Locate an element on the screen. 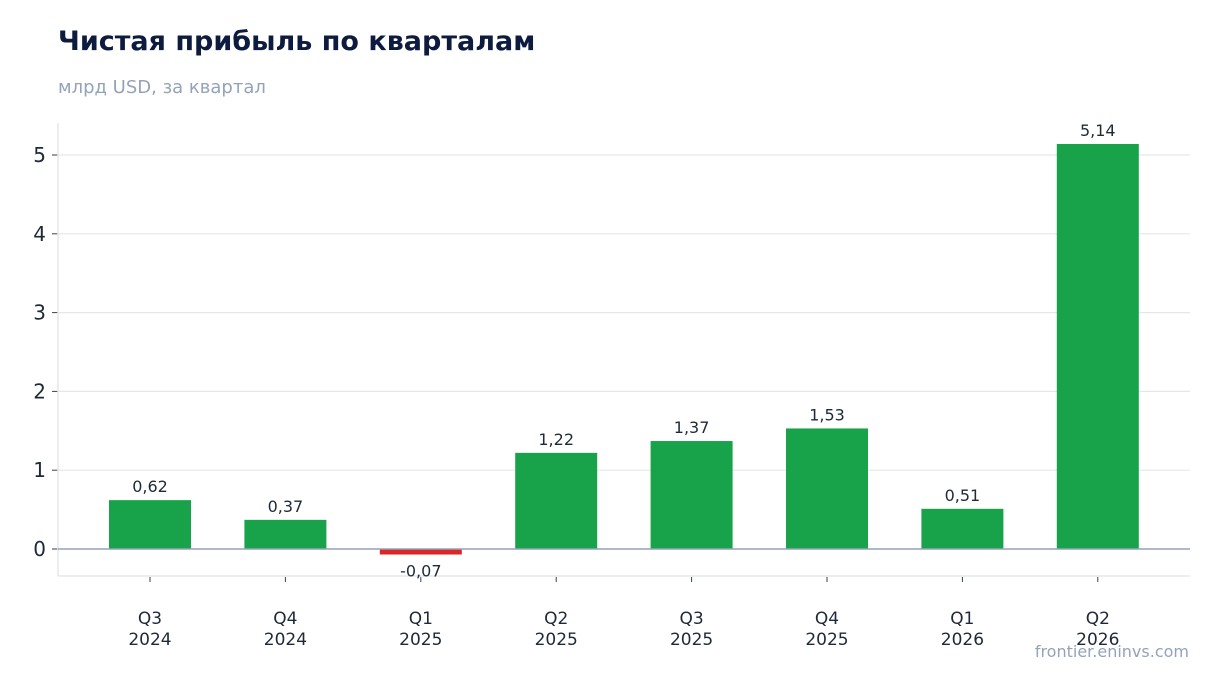 The image size is (1220, 693). watermark: frontier.eninvs.com is located at coordinates (1111, 651).